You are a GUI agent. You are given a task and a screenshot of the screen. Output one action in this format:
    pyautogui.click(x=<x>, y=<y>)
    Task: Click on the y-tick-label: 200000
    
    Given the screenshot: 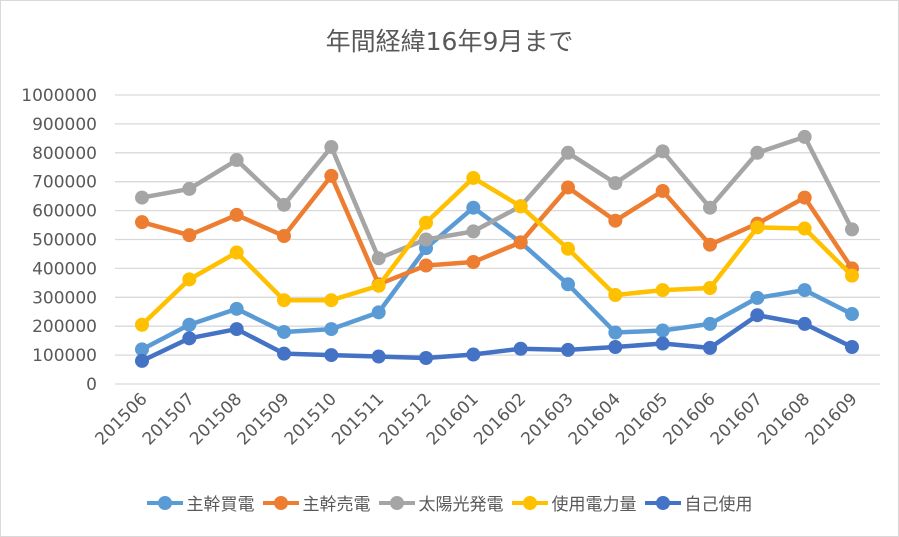 What is the action you would take?
    pyautogui.click(x=64, y=327)
    